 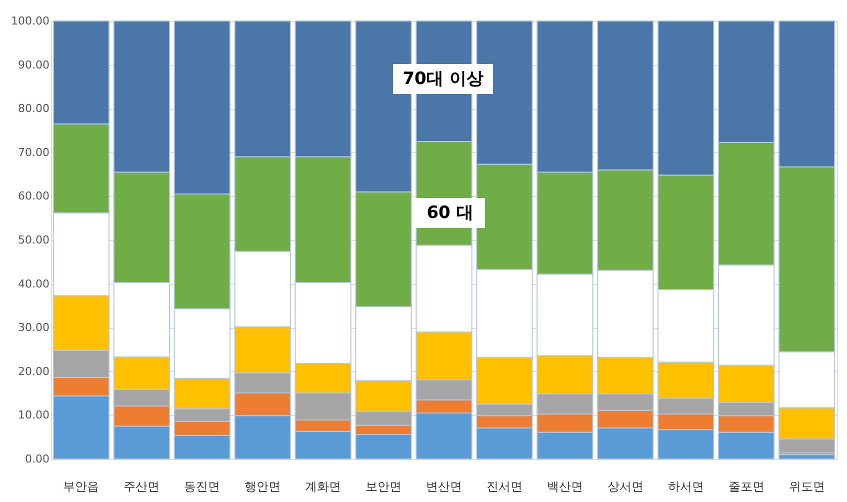 What do you see at coordinates (450, 213) in the screenshot?
I see `annotation: 60 대` at bounding box center [450, 213].